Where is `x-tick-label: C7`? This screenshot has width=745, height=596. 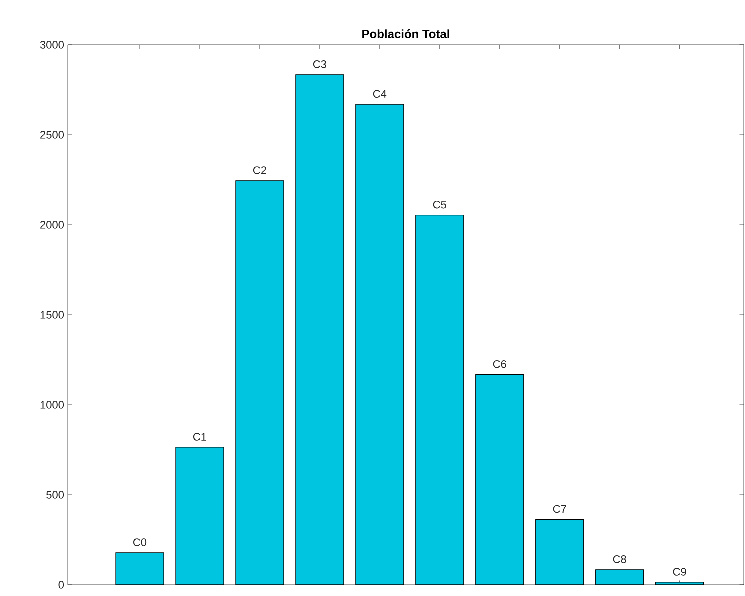
x-tick-label: C7 is located at coordinates (559, 509).